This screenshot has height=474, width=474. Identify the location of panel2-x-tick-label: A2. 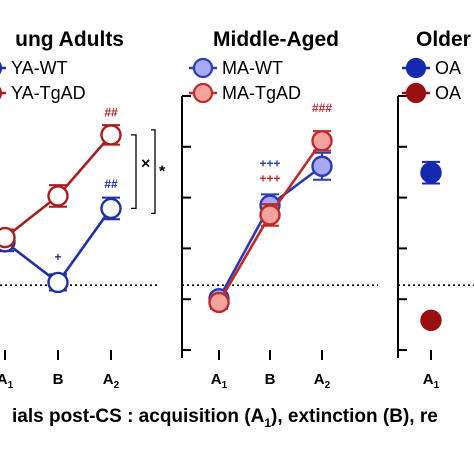
(322, 381).